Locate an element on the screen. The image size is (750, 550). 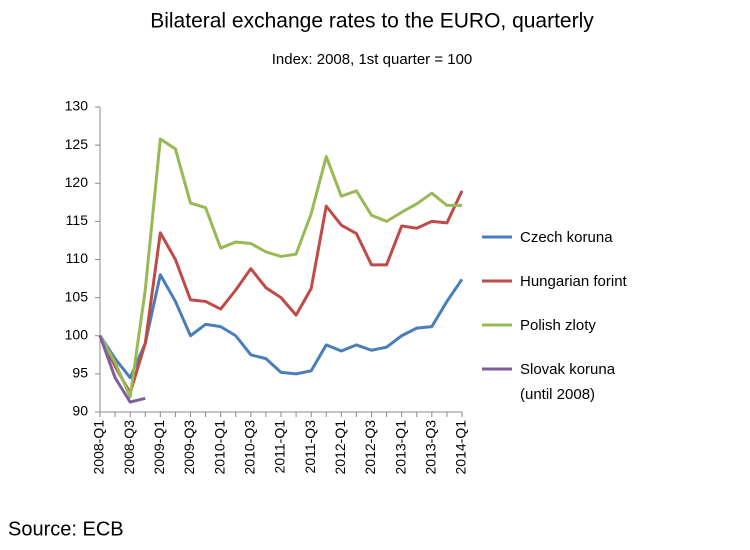
x-tick-label: 2013-Q3 is located at coordinates (431, 447).